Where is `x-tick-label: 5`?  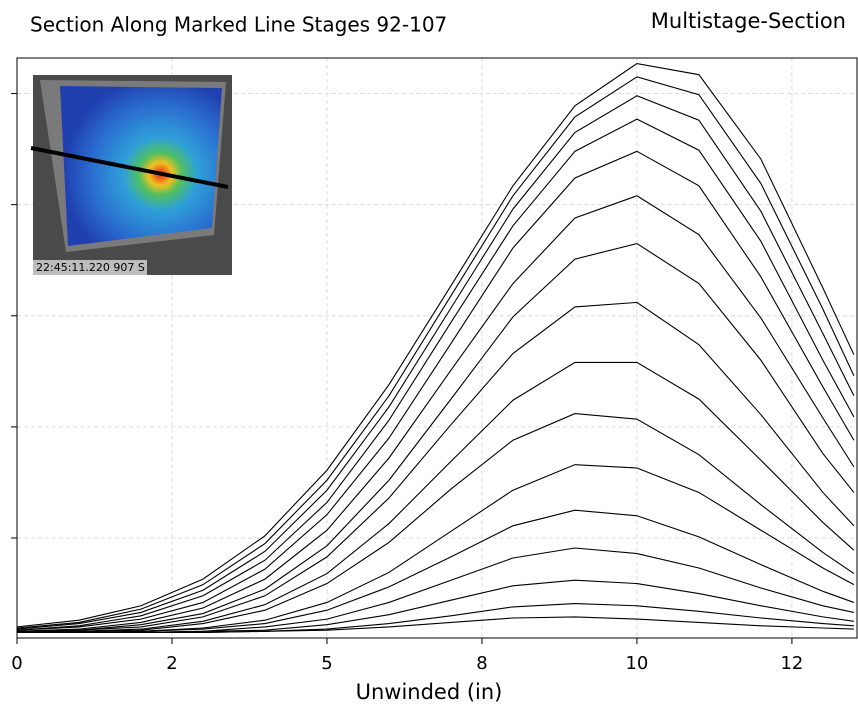 x-tick-label: 5 is located at coordinates (326, 663).